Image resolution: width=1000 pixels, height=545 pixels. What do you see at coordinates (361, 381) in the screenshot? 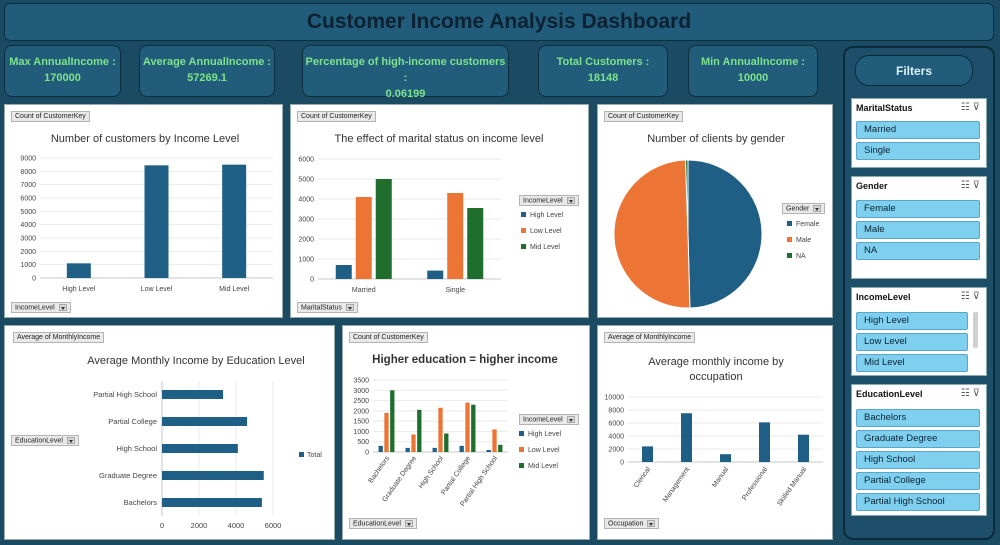
I see `y-tick-label: 3500` at bounding box center [361, 381].